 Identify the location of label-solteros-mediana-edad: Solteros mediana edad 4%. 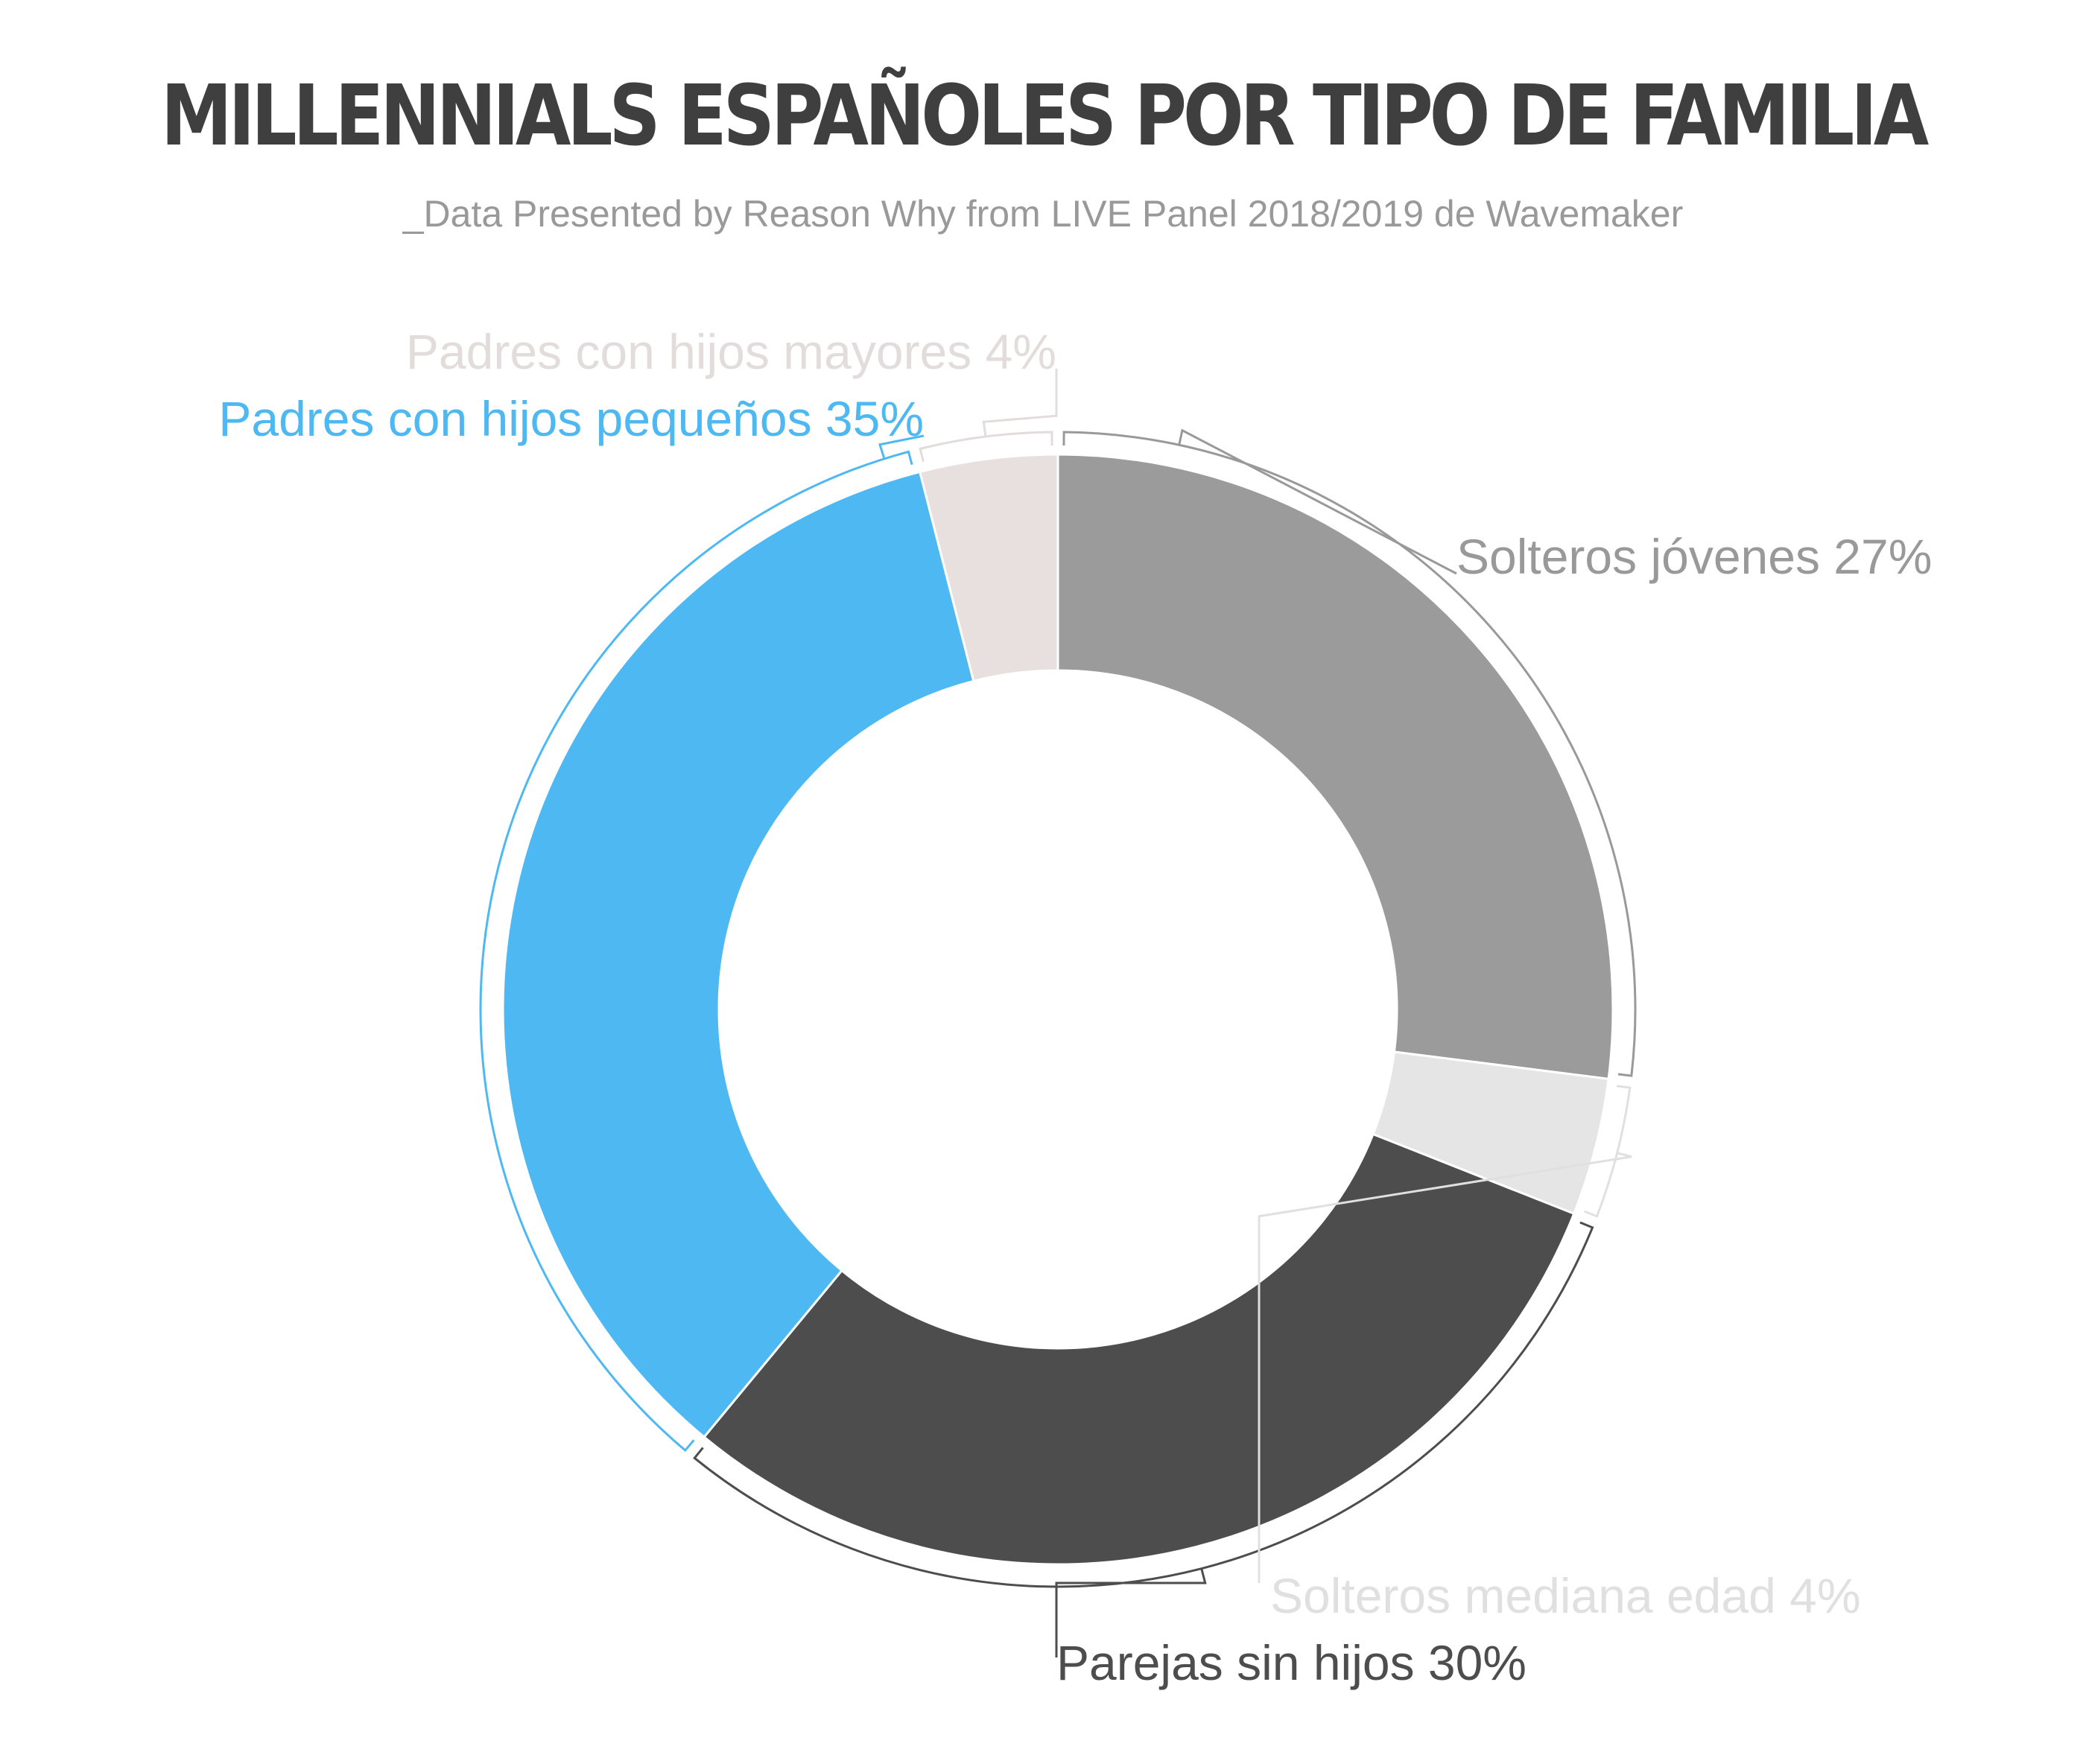
(1565, 1595).